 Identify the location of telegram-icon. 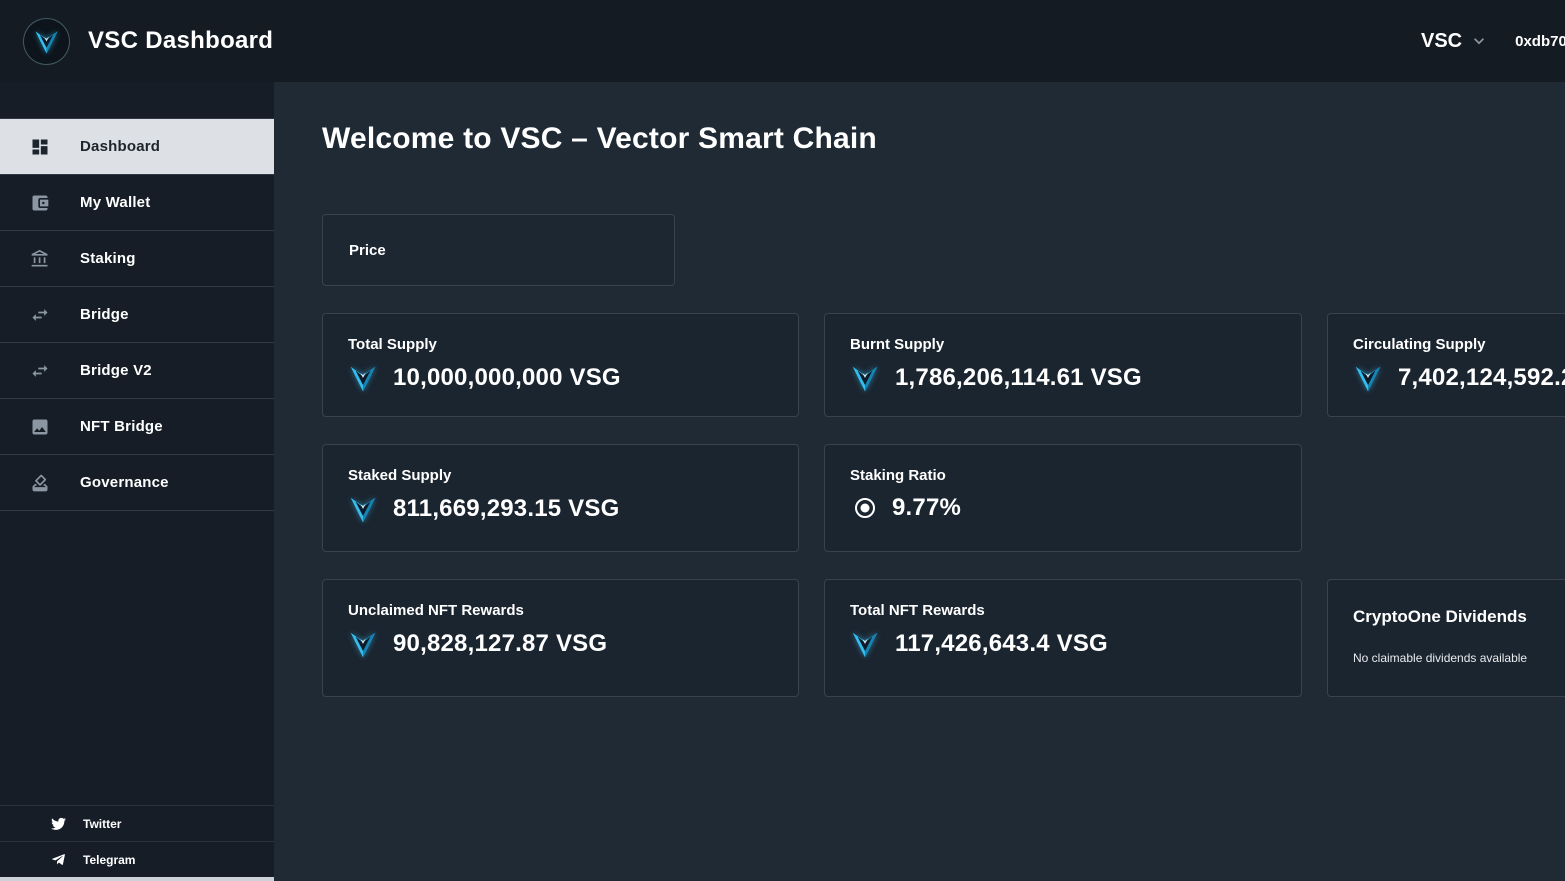
(58, 859).